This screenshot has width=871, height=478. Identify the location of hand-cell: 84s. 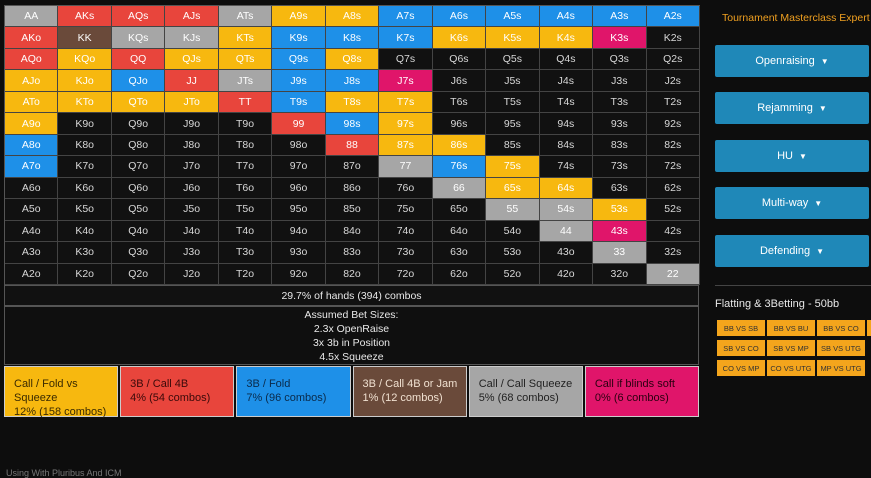
(566, 145).